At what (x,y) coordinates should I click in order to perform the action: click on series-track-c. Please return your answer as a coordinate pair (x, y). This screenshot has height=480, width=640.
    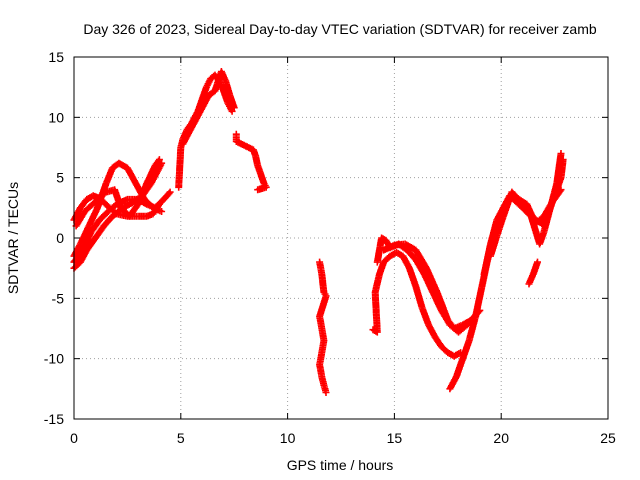
    Looking at the image, I should click on (118, 209).